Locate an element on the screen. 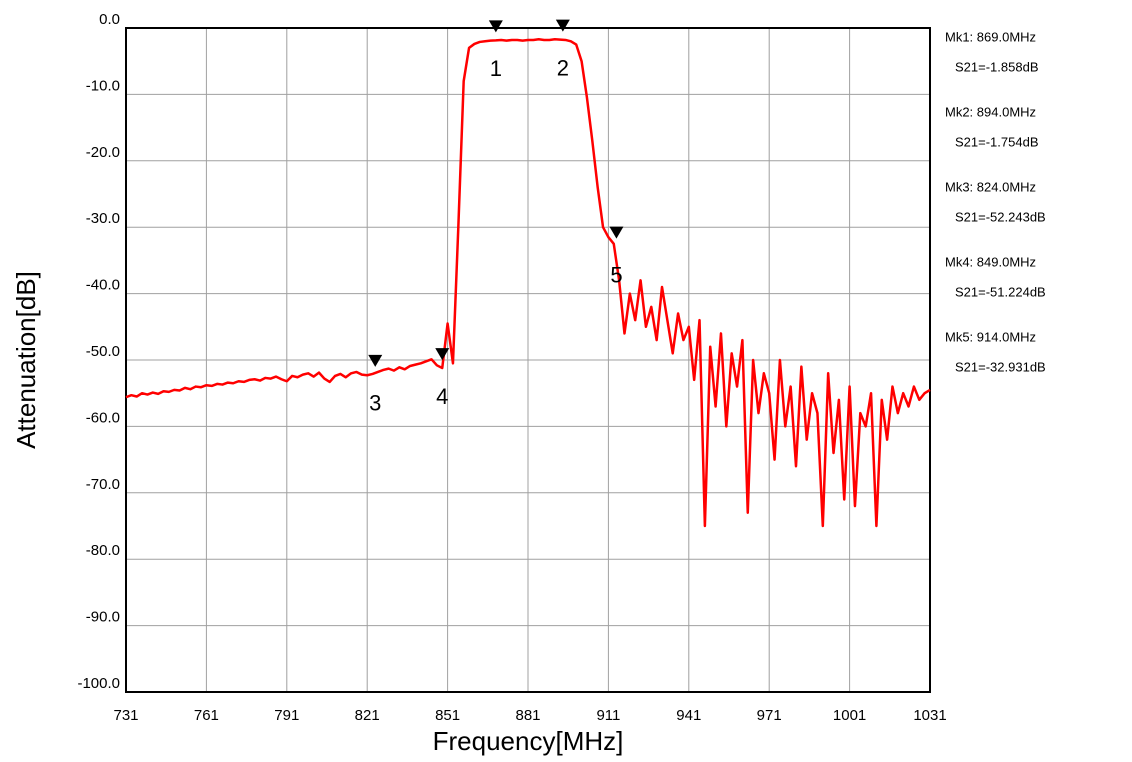  y-tick-label: -10.0 is located at coordinates (103, 85).